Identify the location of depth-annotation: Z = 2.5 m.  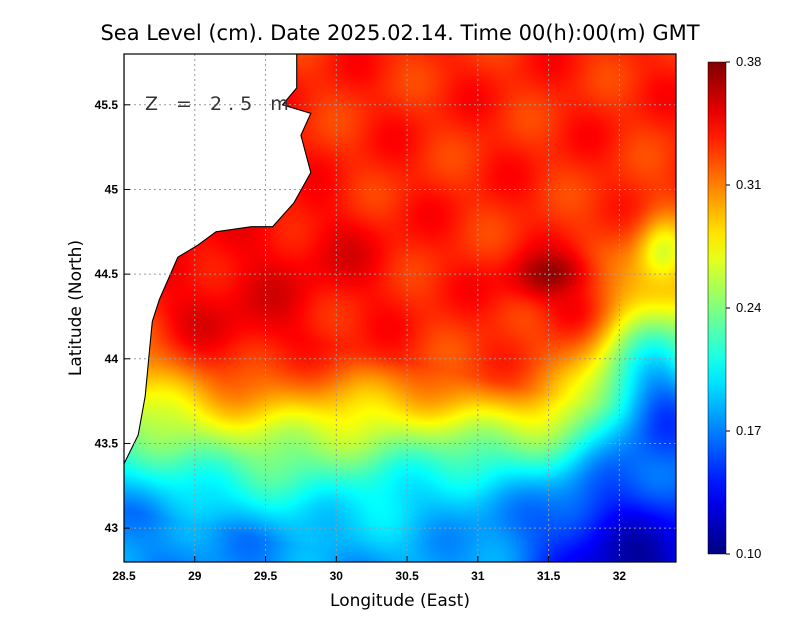
(220, 104).